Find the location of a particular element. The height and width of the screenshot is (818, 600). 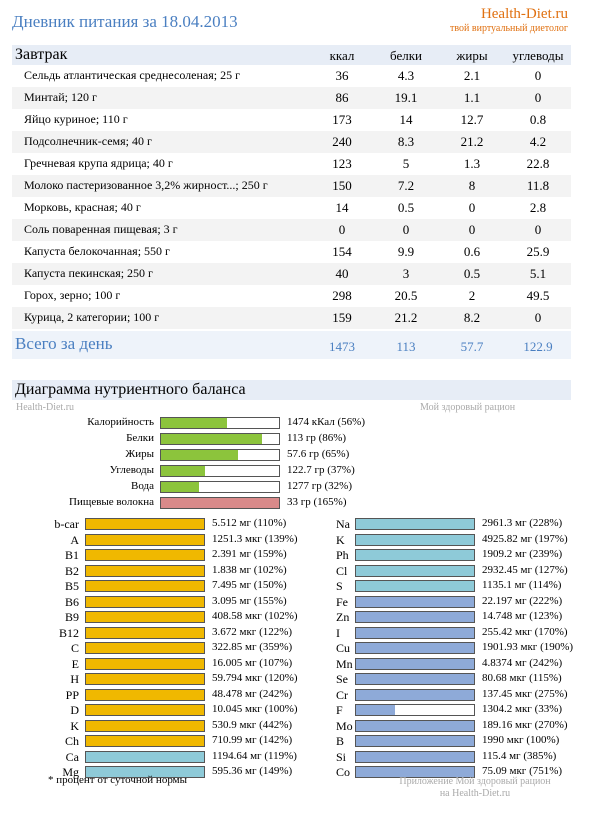

vitamin-value: 408.58 мкг (102%) is located at coordinates (255, 616).